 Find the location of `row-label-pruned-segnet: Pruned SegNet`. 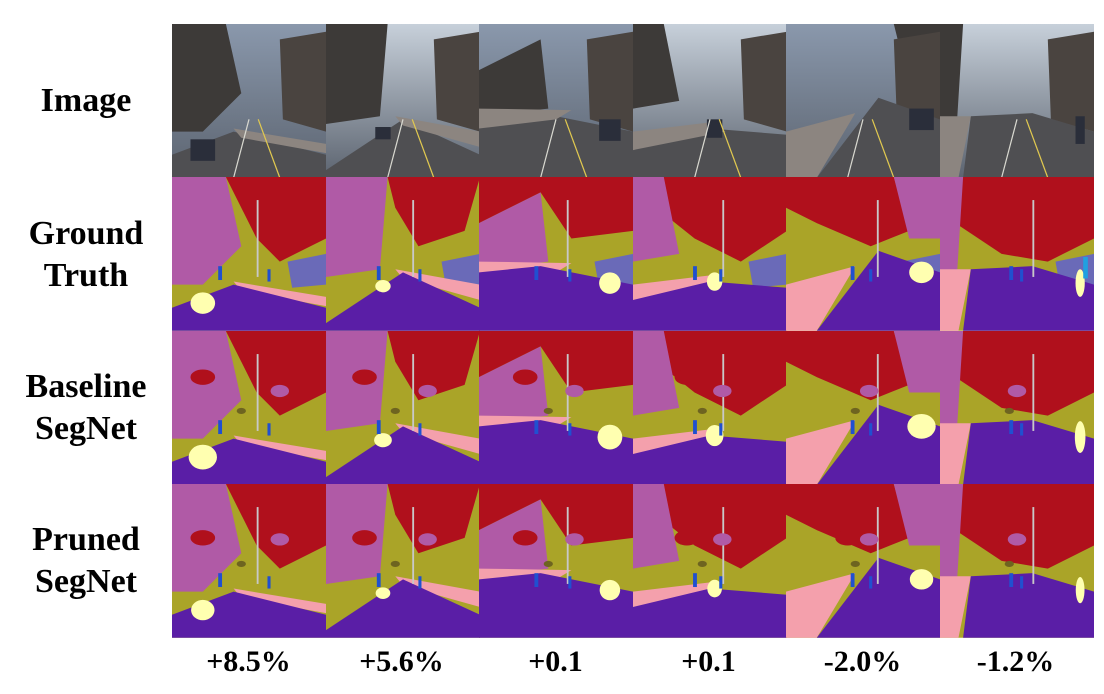

row-label-pruned-segnet: Pruned SegNet is located at coordinates (86, 560).